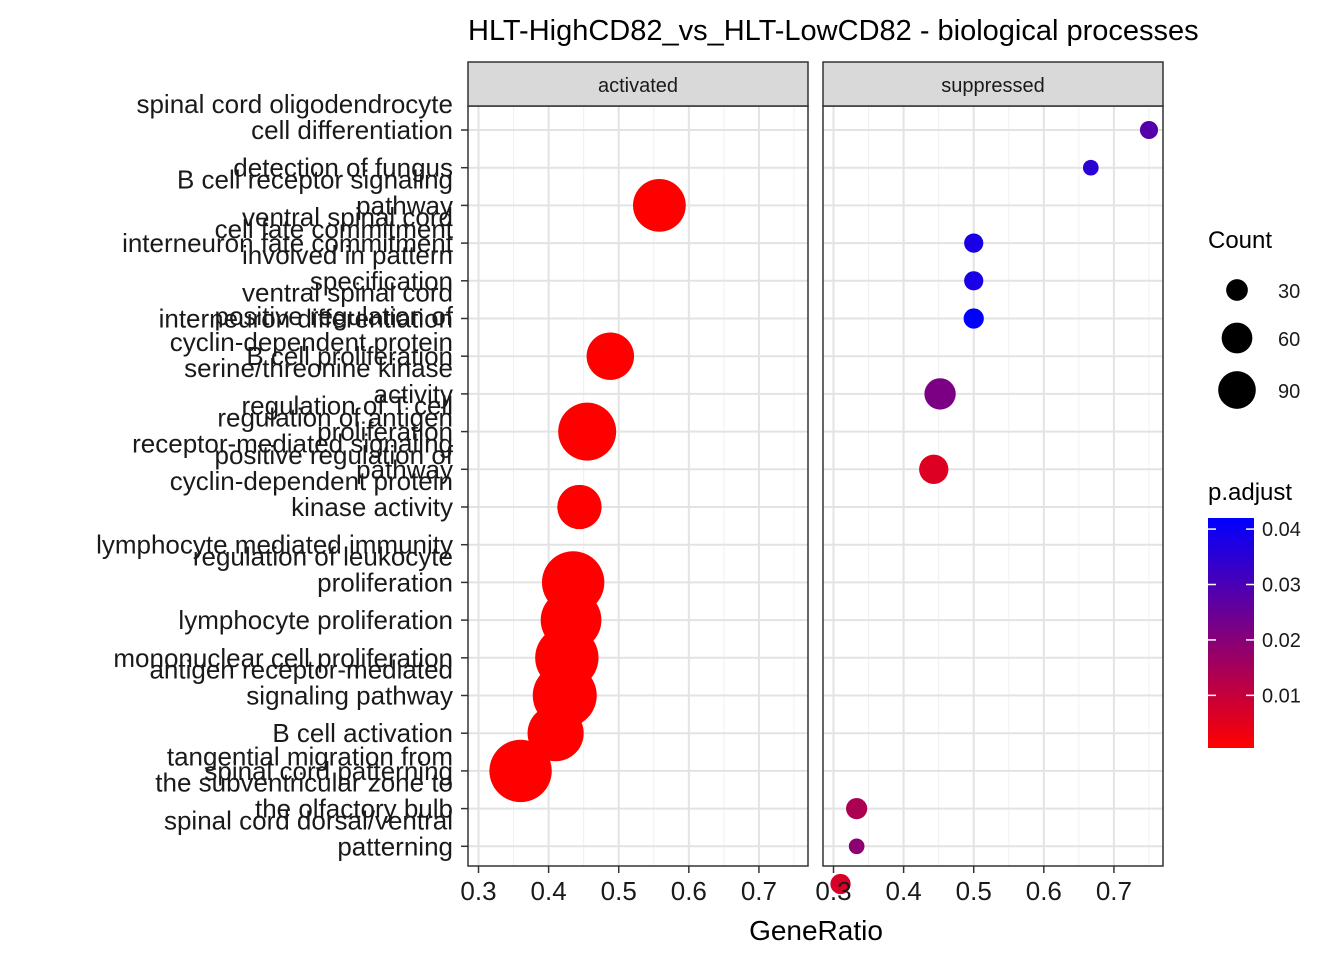  I want to click on count-legend-title: Count, so click(1240, 240).